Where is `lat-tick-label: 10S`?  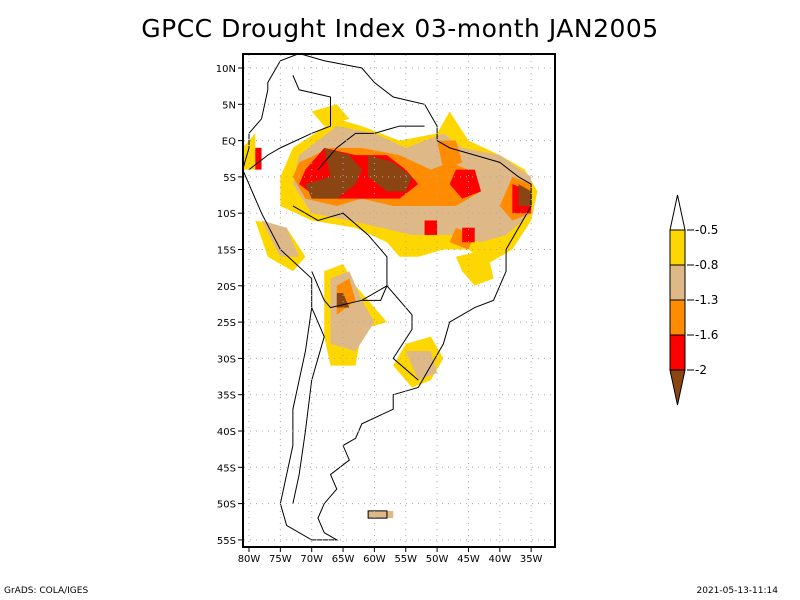 lat-tick-label: 10S is located at coordinates (226, 214).